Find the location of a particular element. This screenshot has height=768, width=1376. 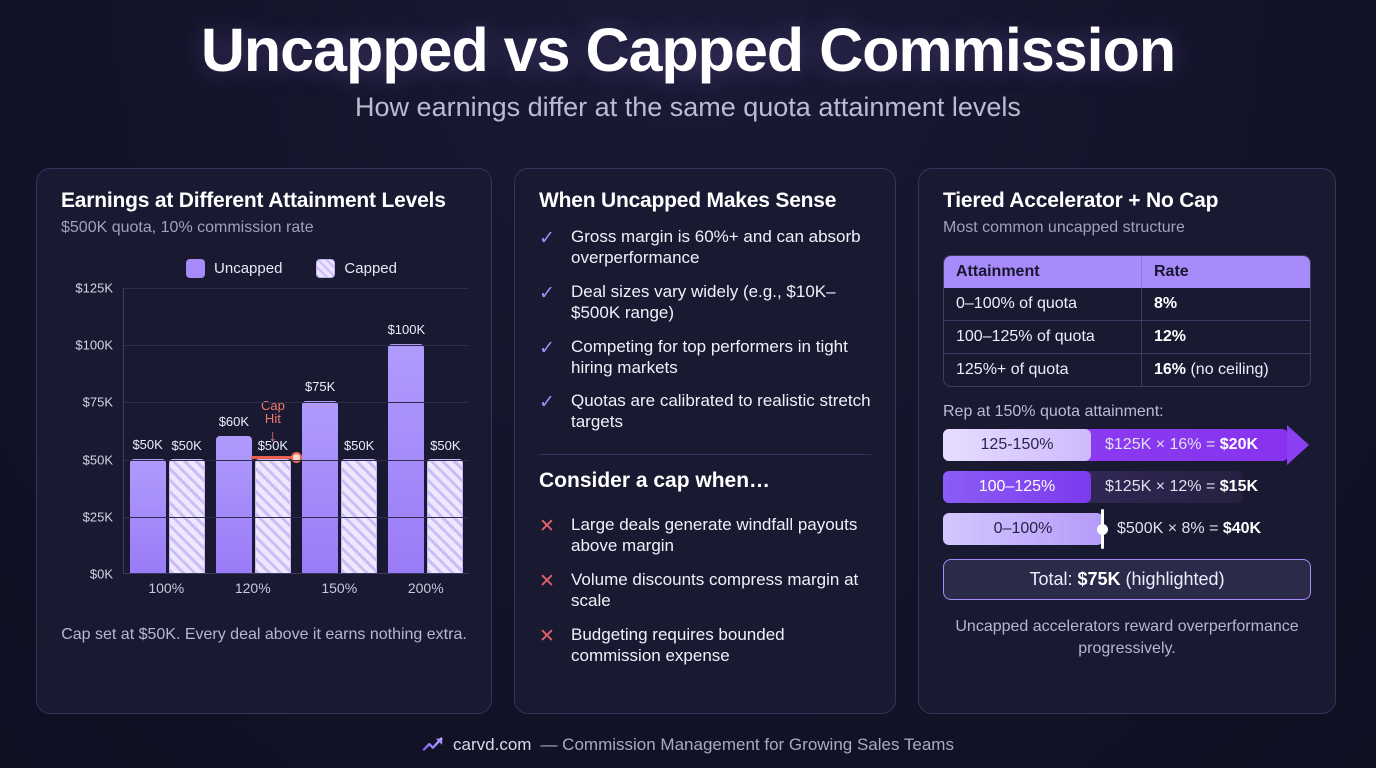

waterfall-marker-dot is located at coordinates (1102, 529).